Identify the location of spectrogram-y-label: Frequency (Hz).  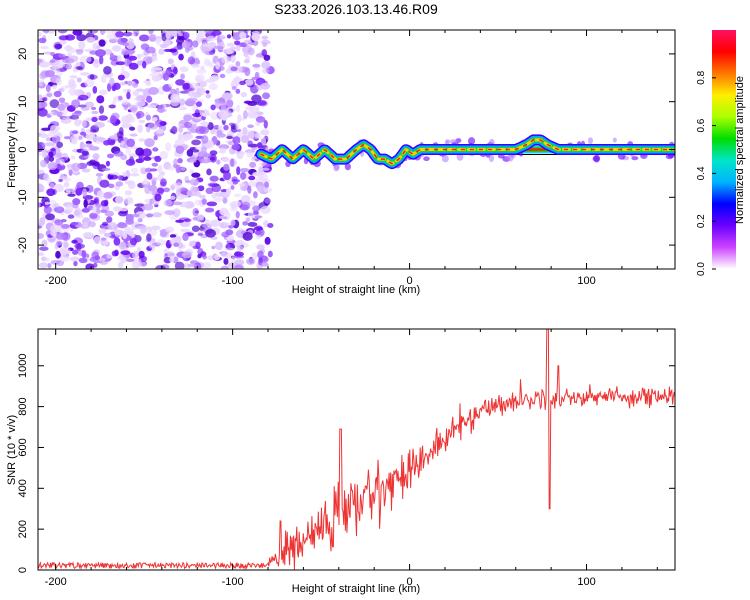
(12, 150).